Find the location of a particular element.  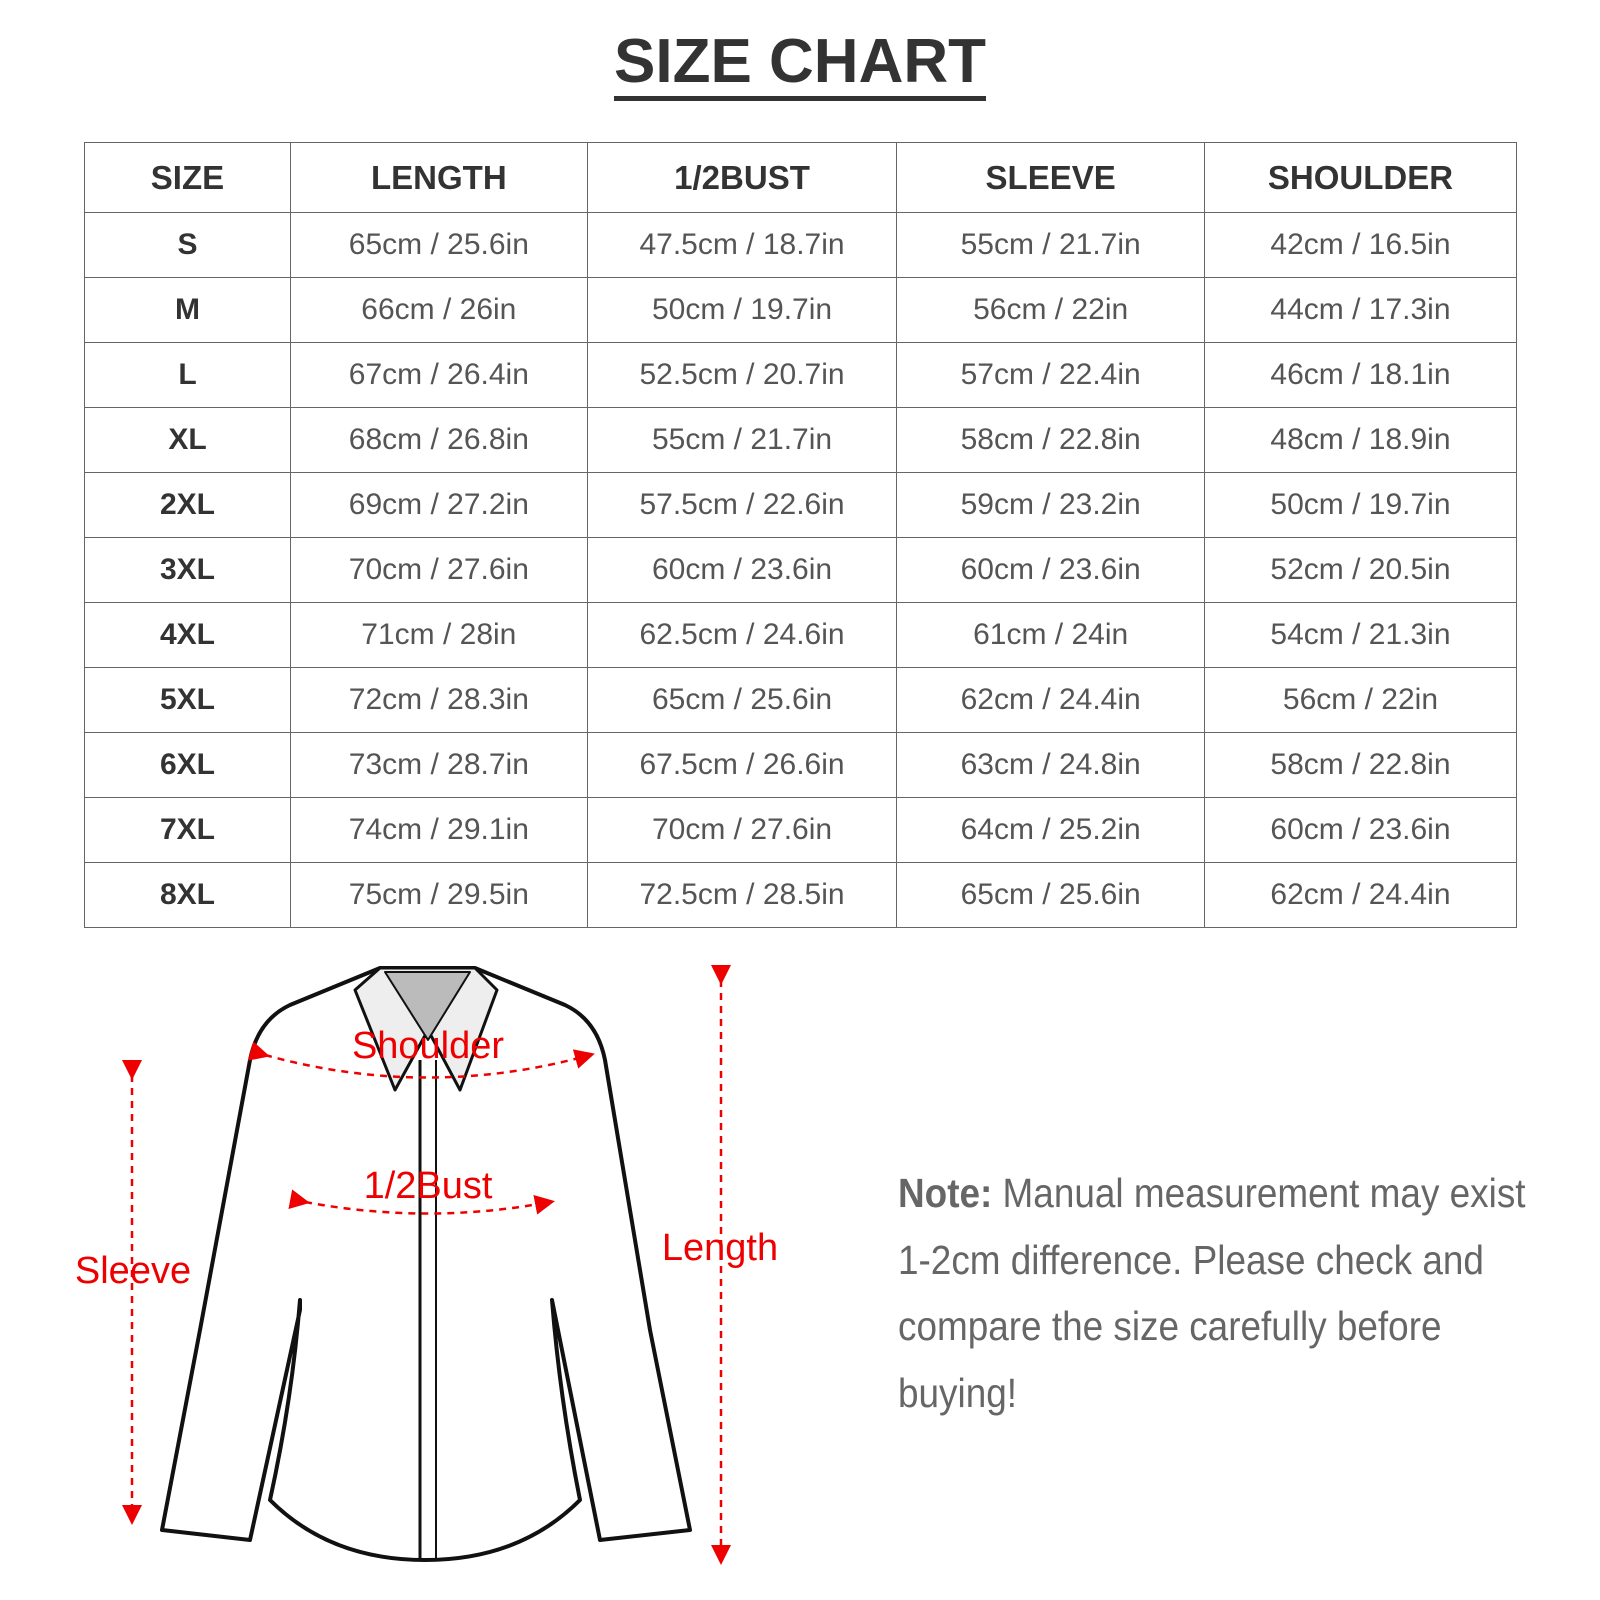

size-cell: 6XL is located at coordinates (187, 765).